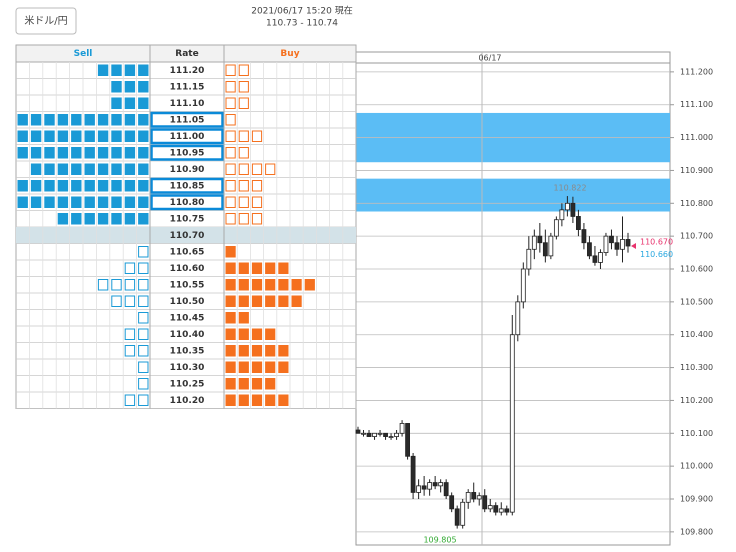 This screenshot has height=552, width=736. I want to click on annotation: 109.805, so click(439, 540).